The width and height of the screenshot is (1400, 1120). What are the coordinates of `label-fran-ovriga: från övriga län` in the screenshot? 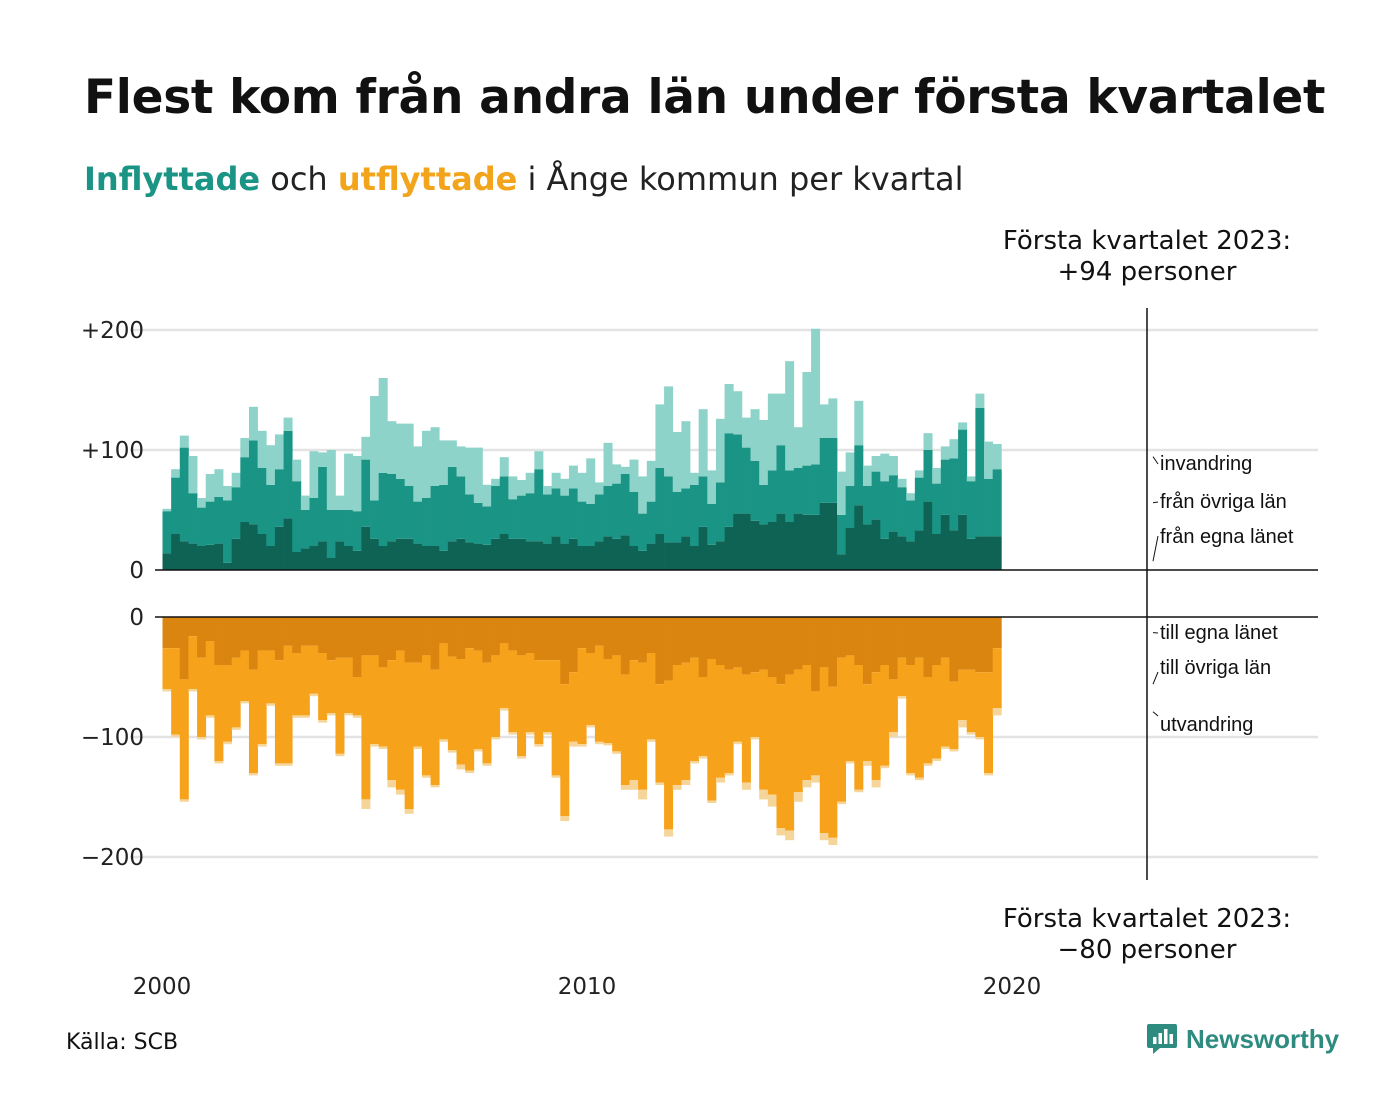 It's located at (1223, 502).